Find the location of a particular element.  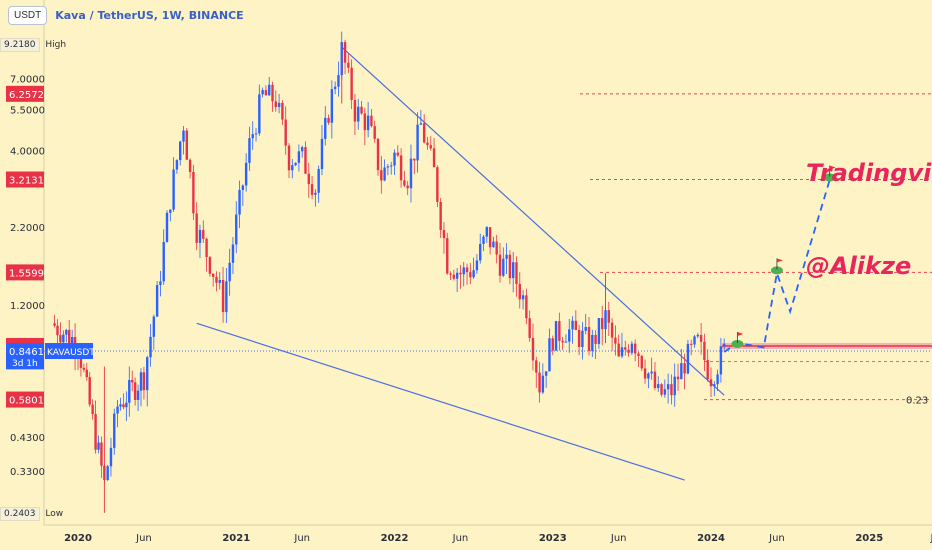

price-tag-text: 6.2572 is located at coordinates (26, 95).